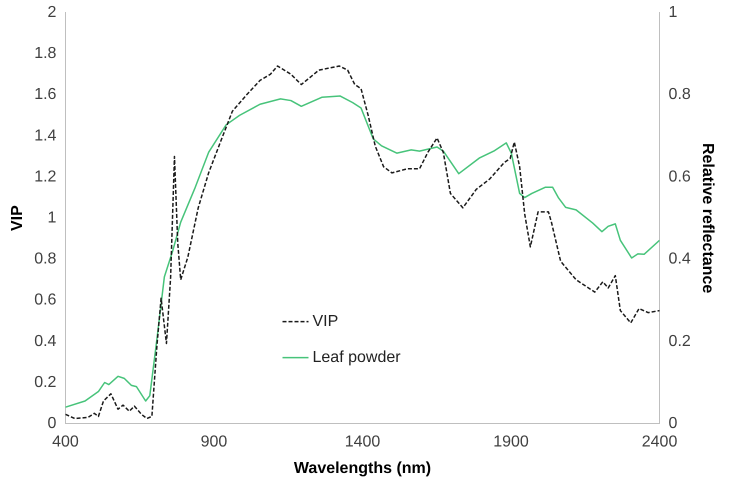 The image size is (731, 486). Describe the element at coordinates (214, 442) in the screenshot. I see `x-tick-label: 900` at that location.